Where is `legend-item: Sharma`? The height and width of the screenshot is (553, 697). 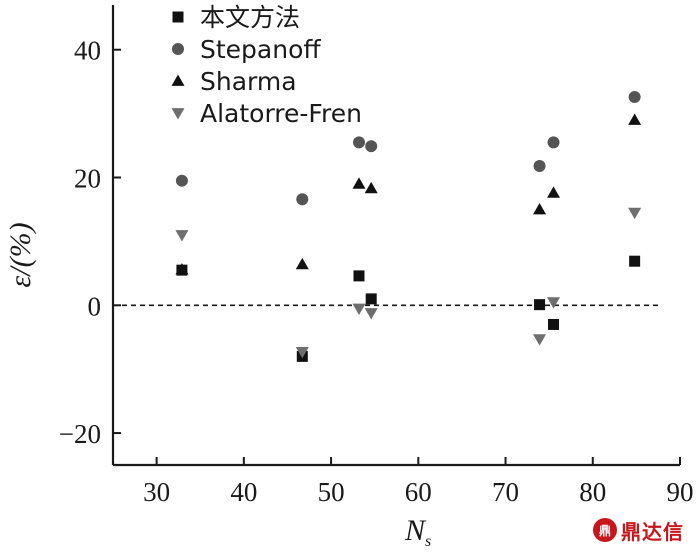
legend-item: Sharma is located at coordinates (234, 81).